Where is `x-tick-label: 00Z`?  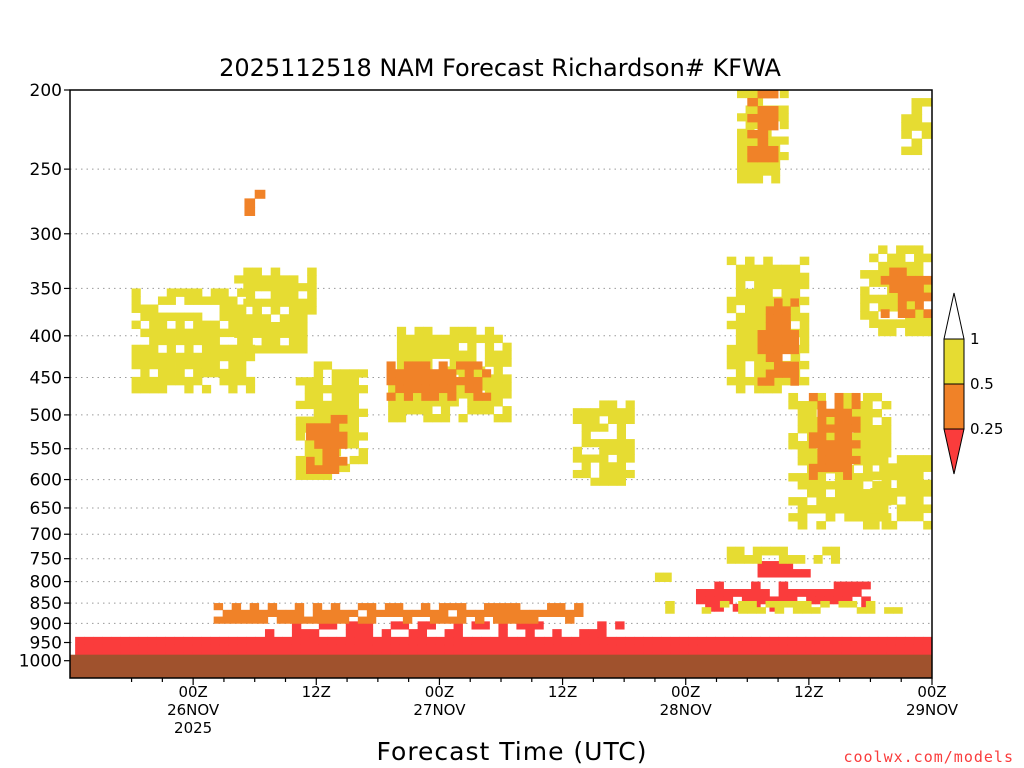
x-tick-label: 00Z is located at coordinates (439, 692).